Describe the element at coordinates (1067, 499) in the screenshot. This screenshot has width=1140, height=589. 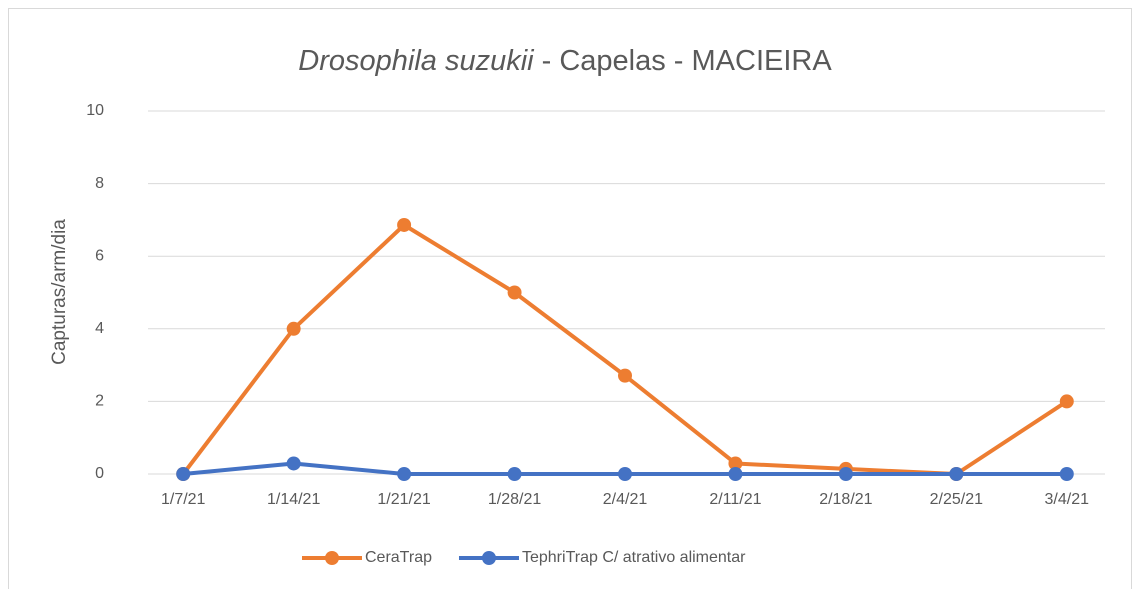
I see `x-tick-label: 3/4/21` at that location.